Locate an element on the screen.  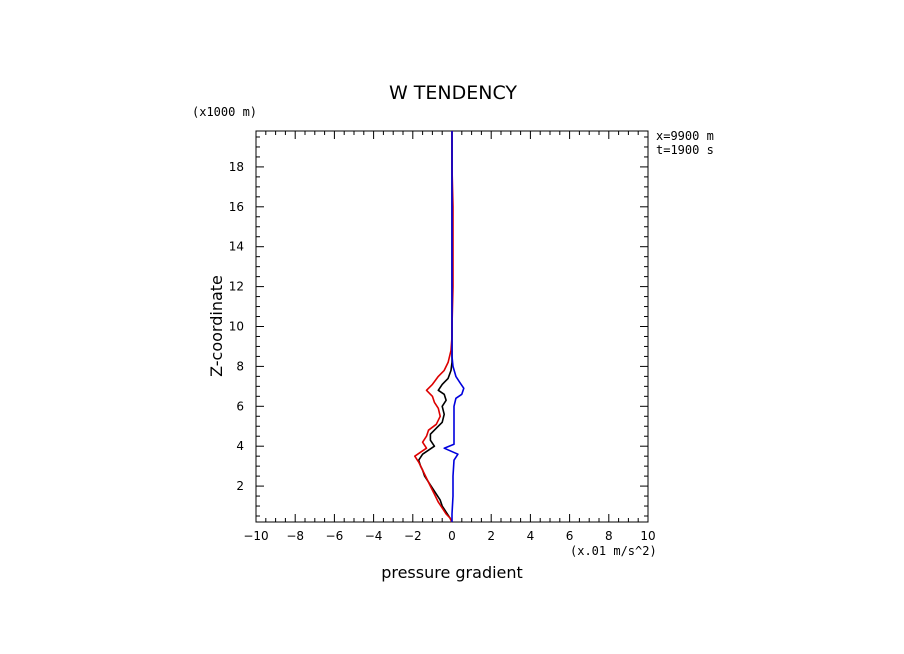
x-tick-label: −8 is located at coordinates (295, 536).